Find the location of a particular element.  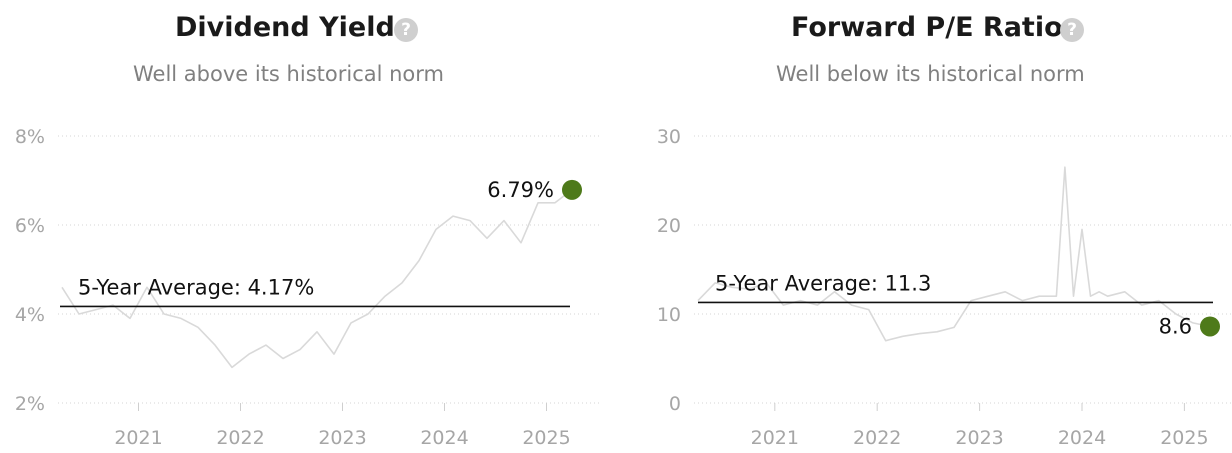

average-label: 5-Year Average: 11.3 is located at coordinates (823, 283).